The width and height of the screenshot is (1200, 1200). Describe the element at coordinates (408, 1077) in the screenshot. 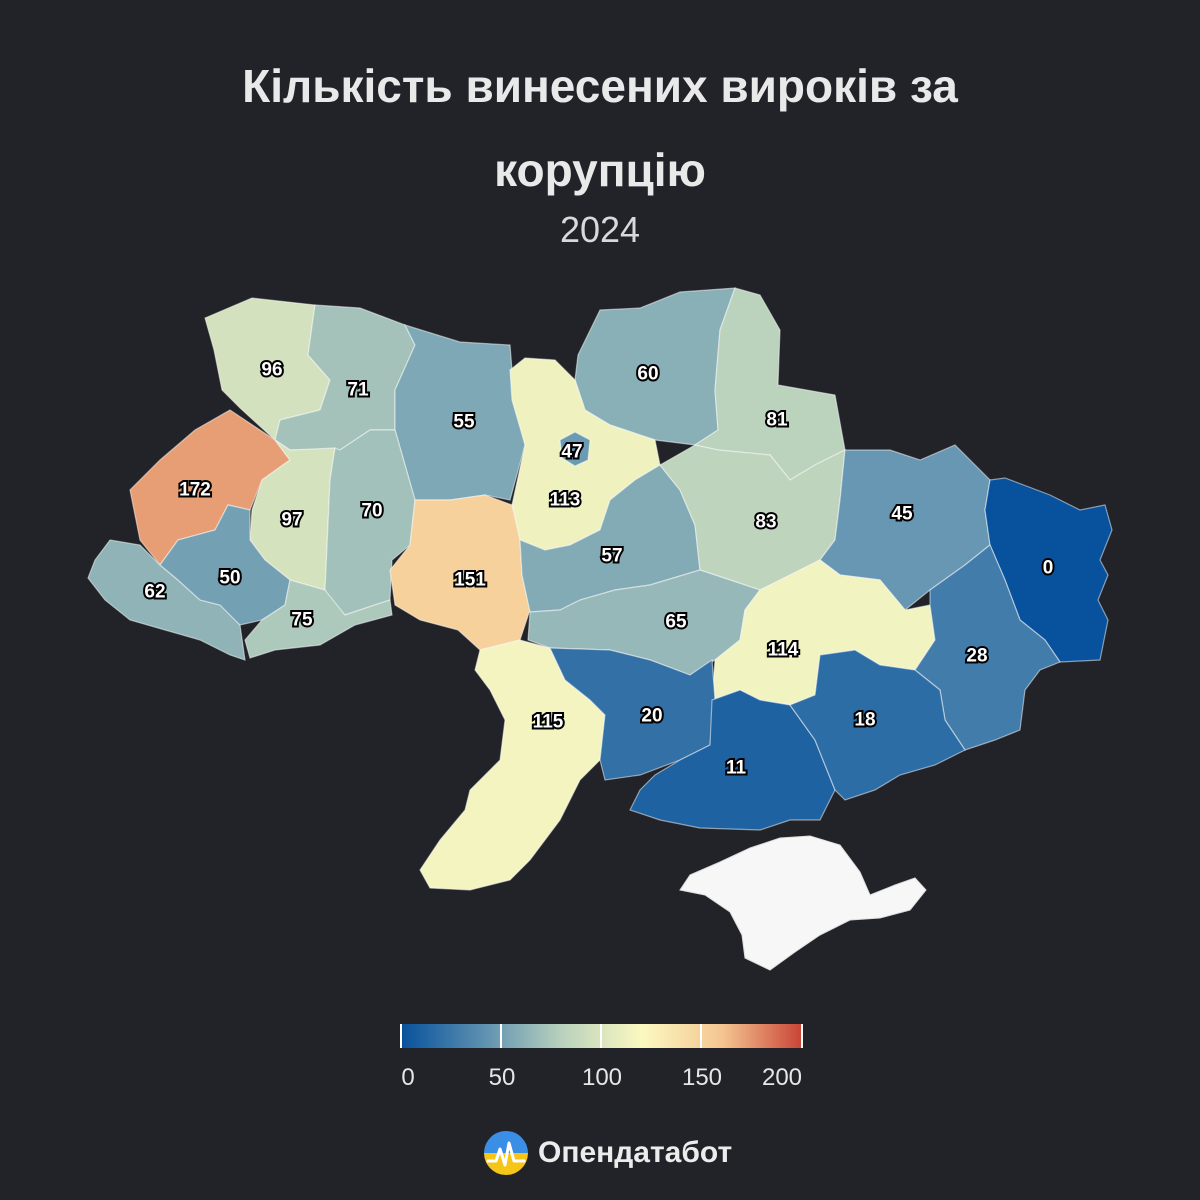

I see `legend-label-0: 0` at that location.